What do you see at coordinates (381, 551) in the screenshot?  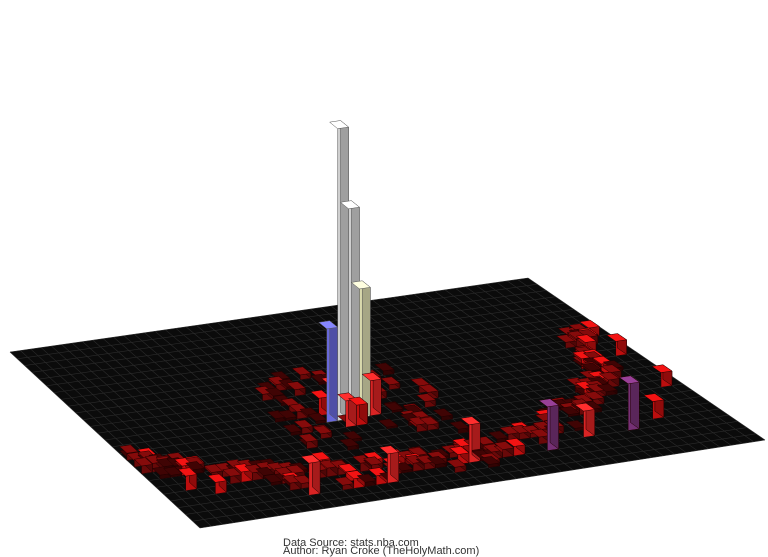 I see `credit-author: Author: Ryan Croke (TheHolyMath.com)` at bounding box center [381, 551].